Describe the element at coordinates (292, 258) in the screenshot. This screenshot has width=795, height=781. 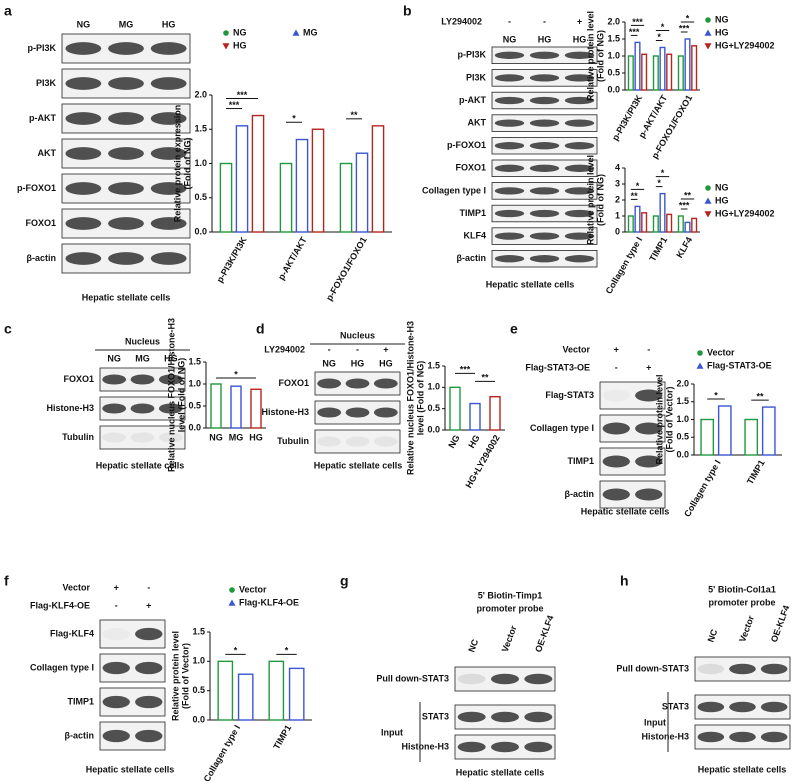
I see `x-tick-label: p-AKT/AKT` at that location.